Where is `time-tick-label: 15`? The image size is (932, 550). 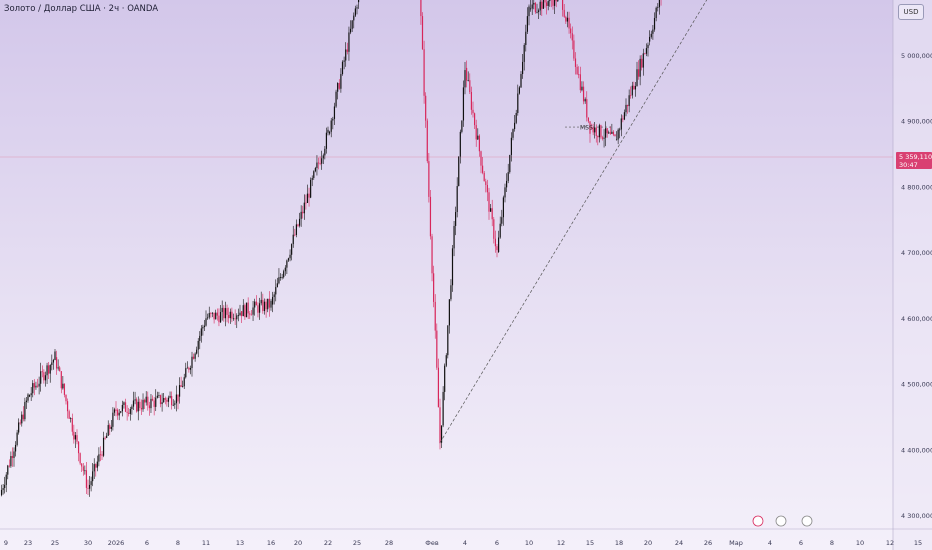 time-tick-label: 15 is located at coordinates (918, 543).